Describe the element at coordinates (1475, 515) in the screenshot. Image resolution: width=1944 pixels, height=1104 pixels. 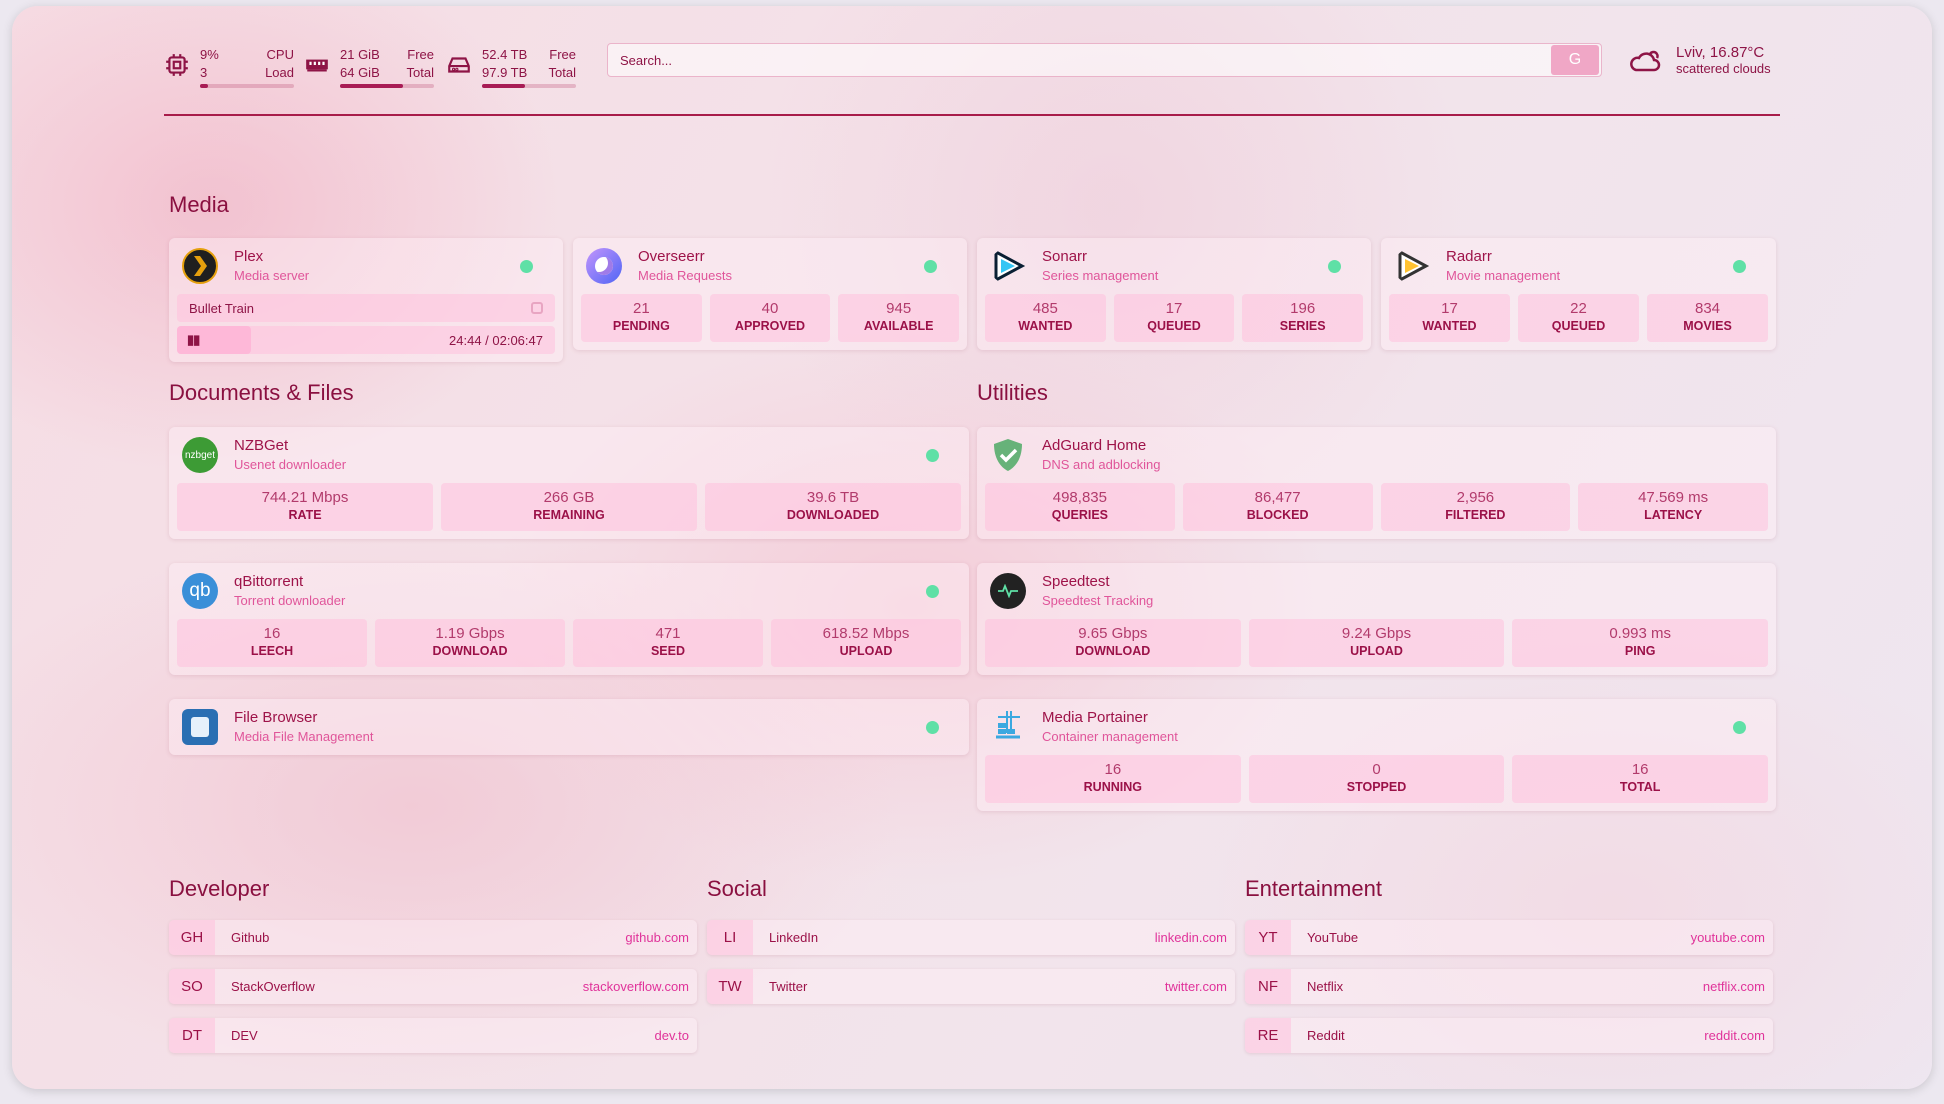
I see `stat-label: FILTERED` at that location.